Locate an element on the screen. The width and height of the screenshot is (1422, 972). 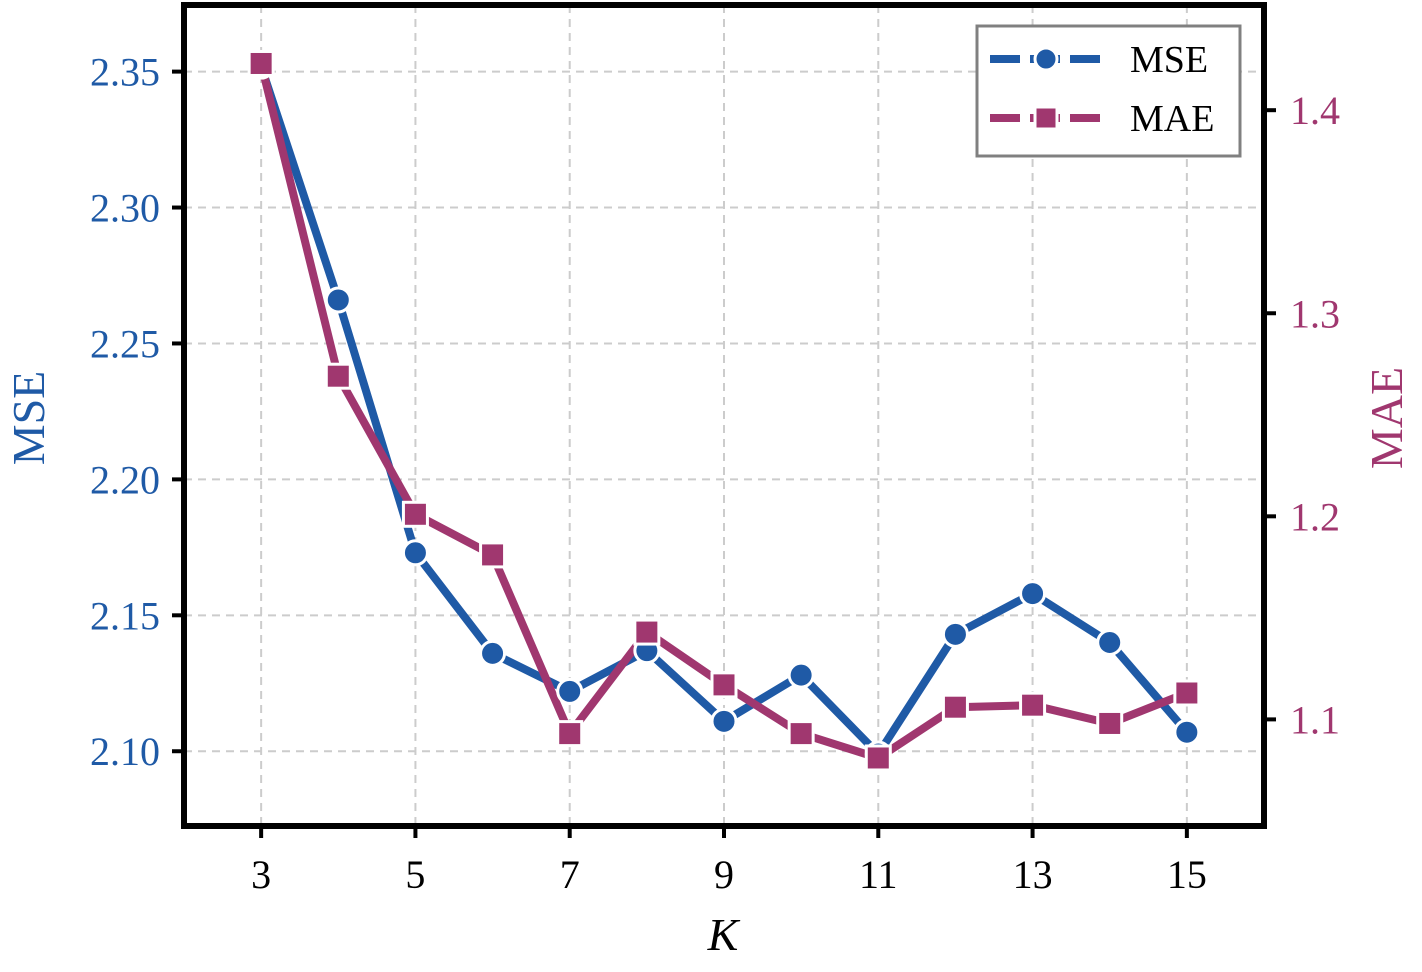
x-tick-label: 9 is located at coordinates (724, 874).